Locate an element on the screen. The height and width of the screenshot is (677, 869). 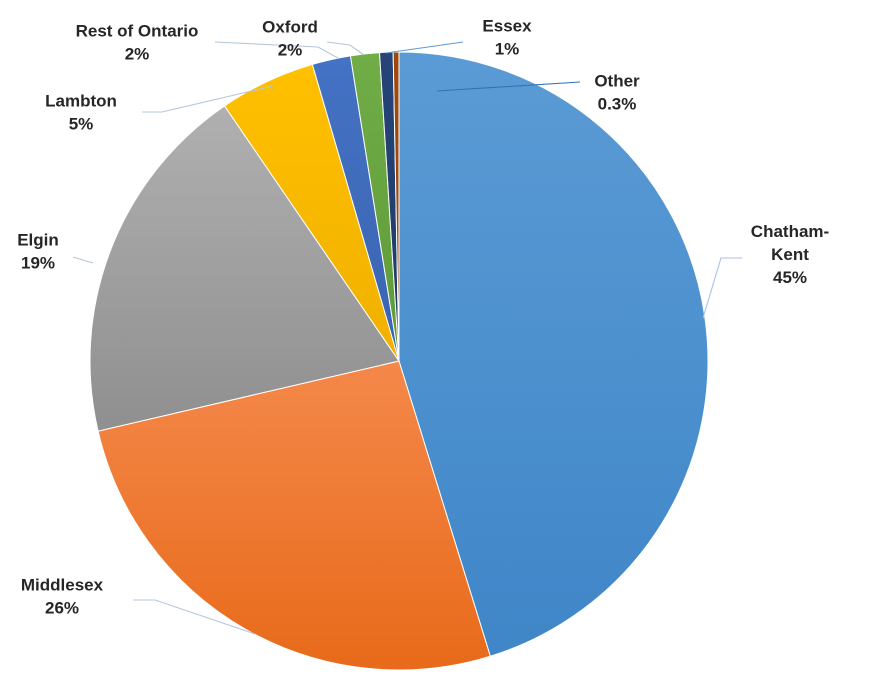
leader-line-essex is located at coordinates (424, 47).